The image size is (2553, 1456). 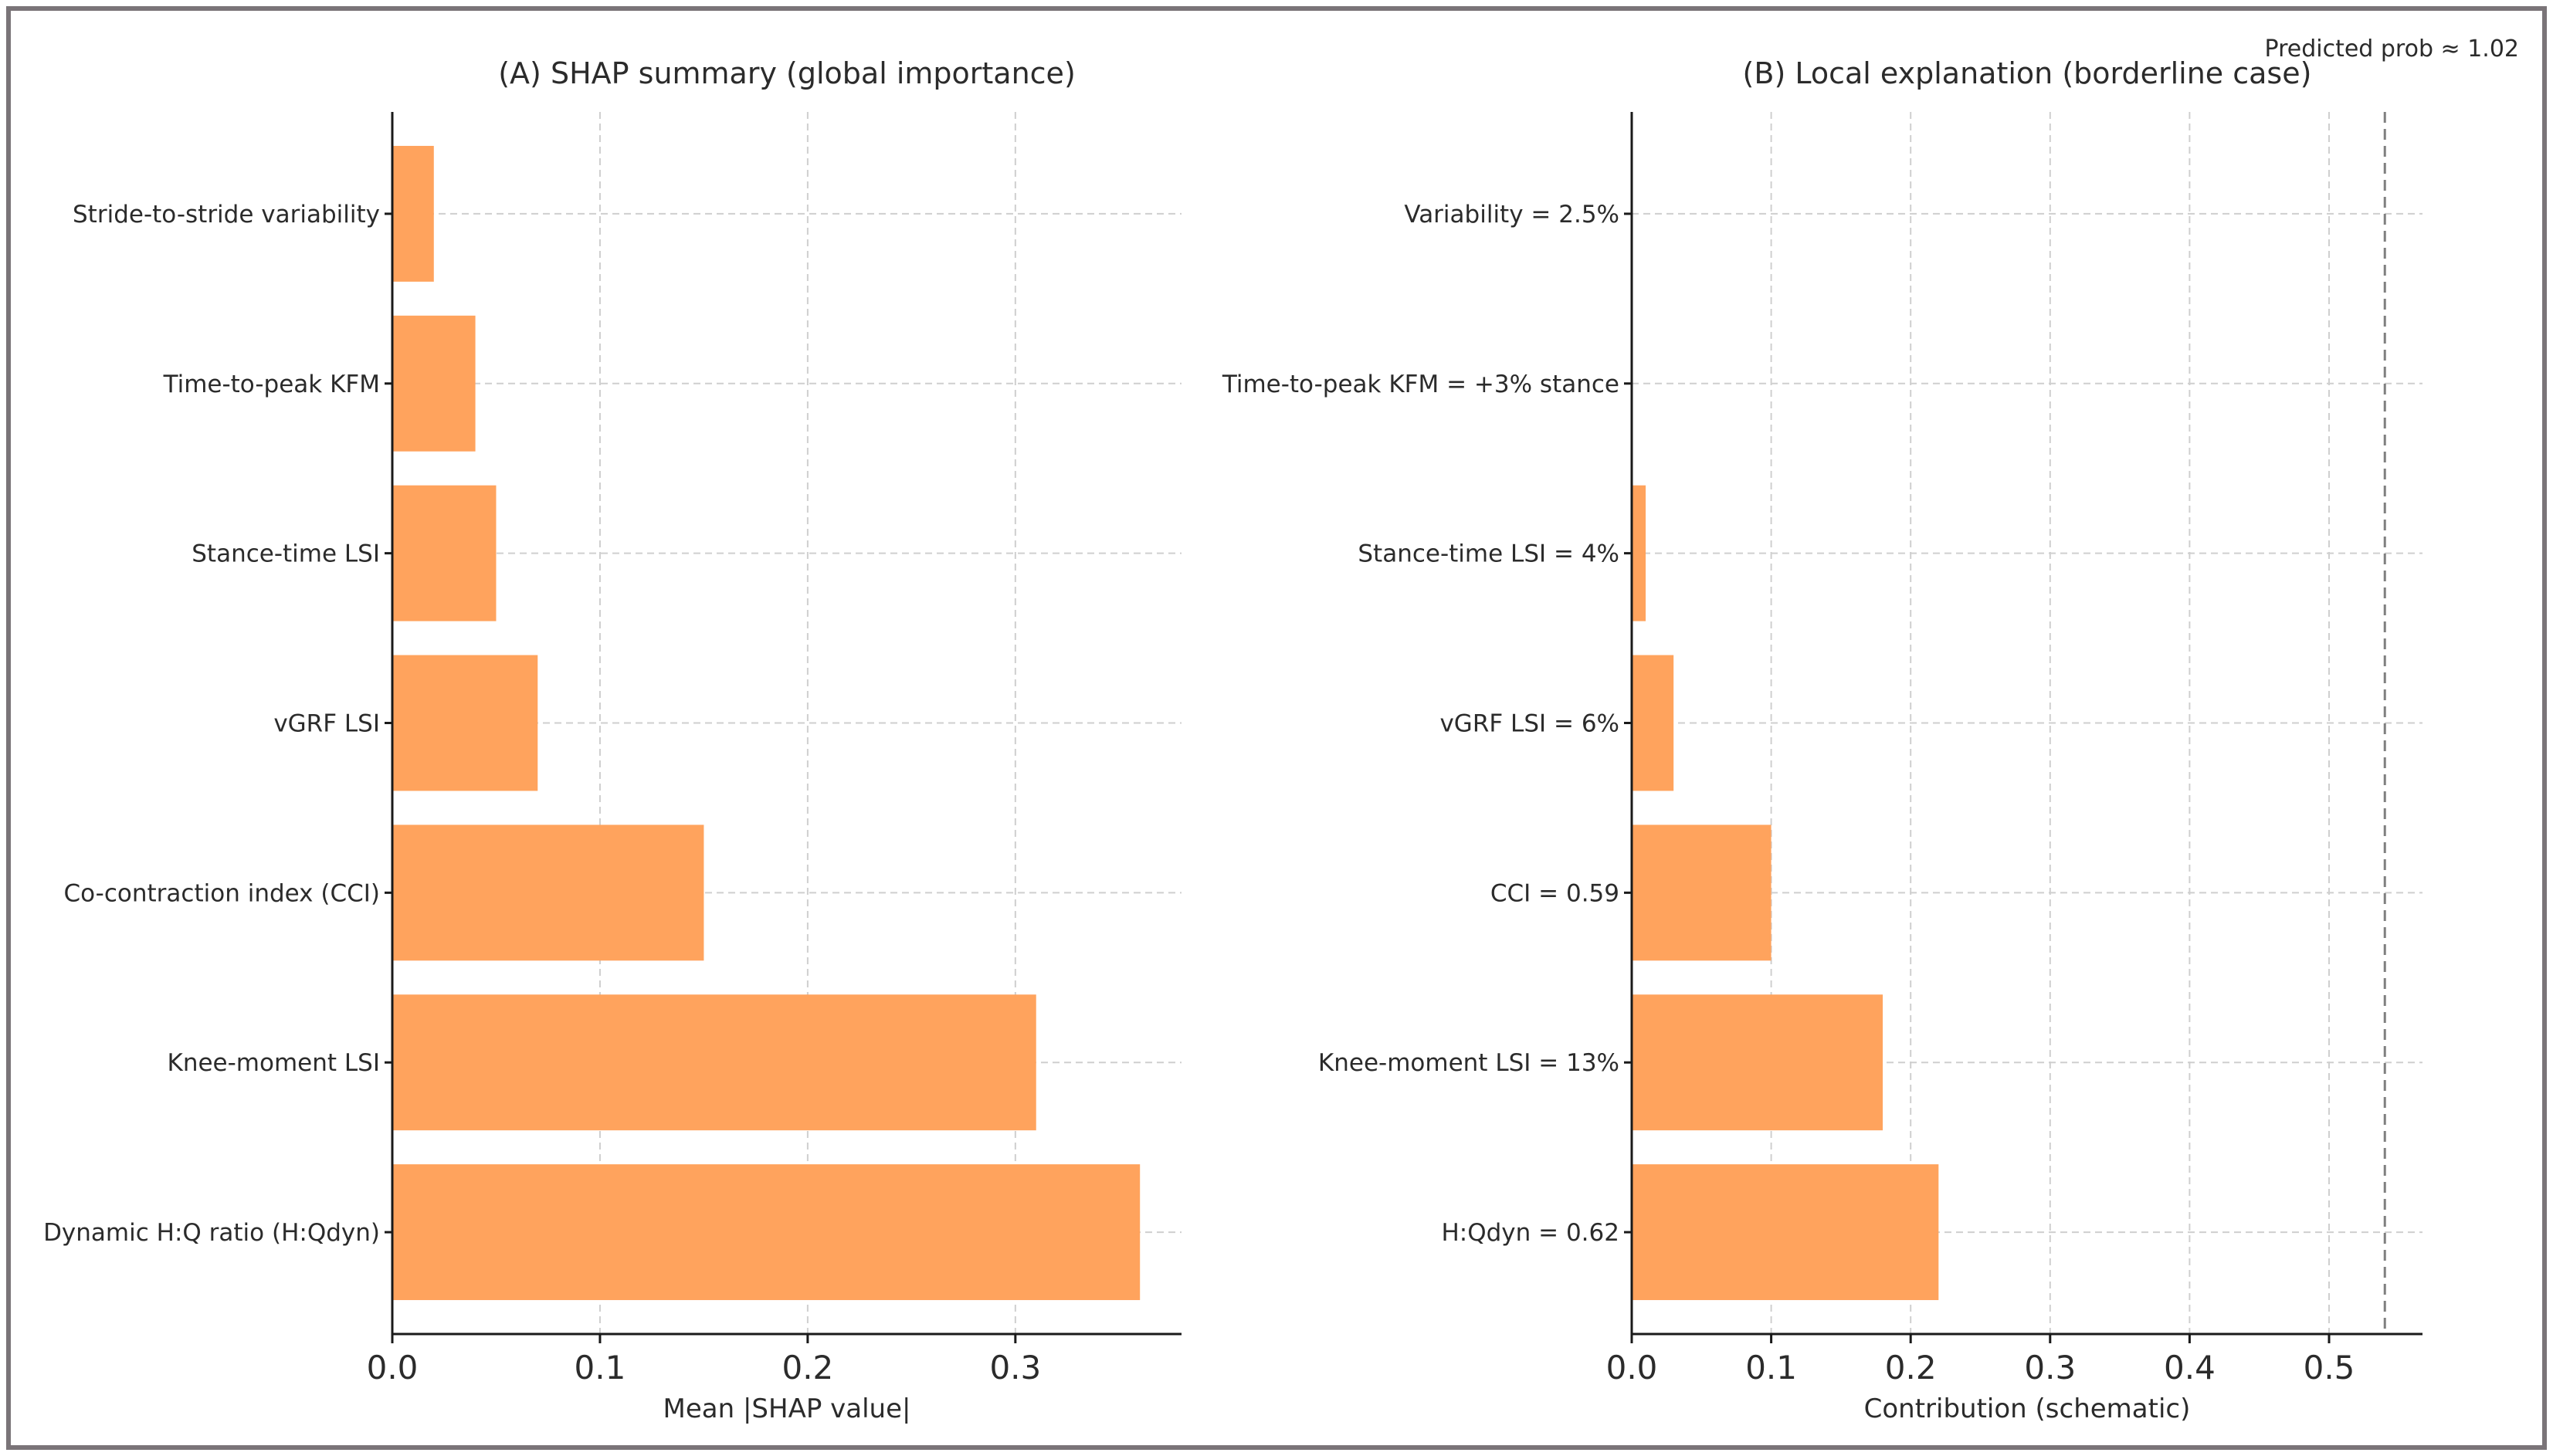 I want to click on y-tick-label: Stance-time LSI = 4%, so click(x=1488, y=554).